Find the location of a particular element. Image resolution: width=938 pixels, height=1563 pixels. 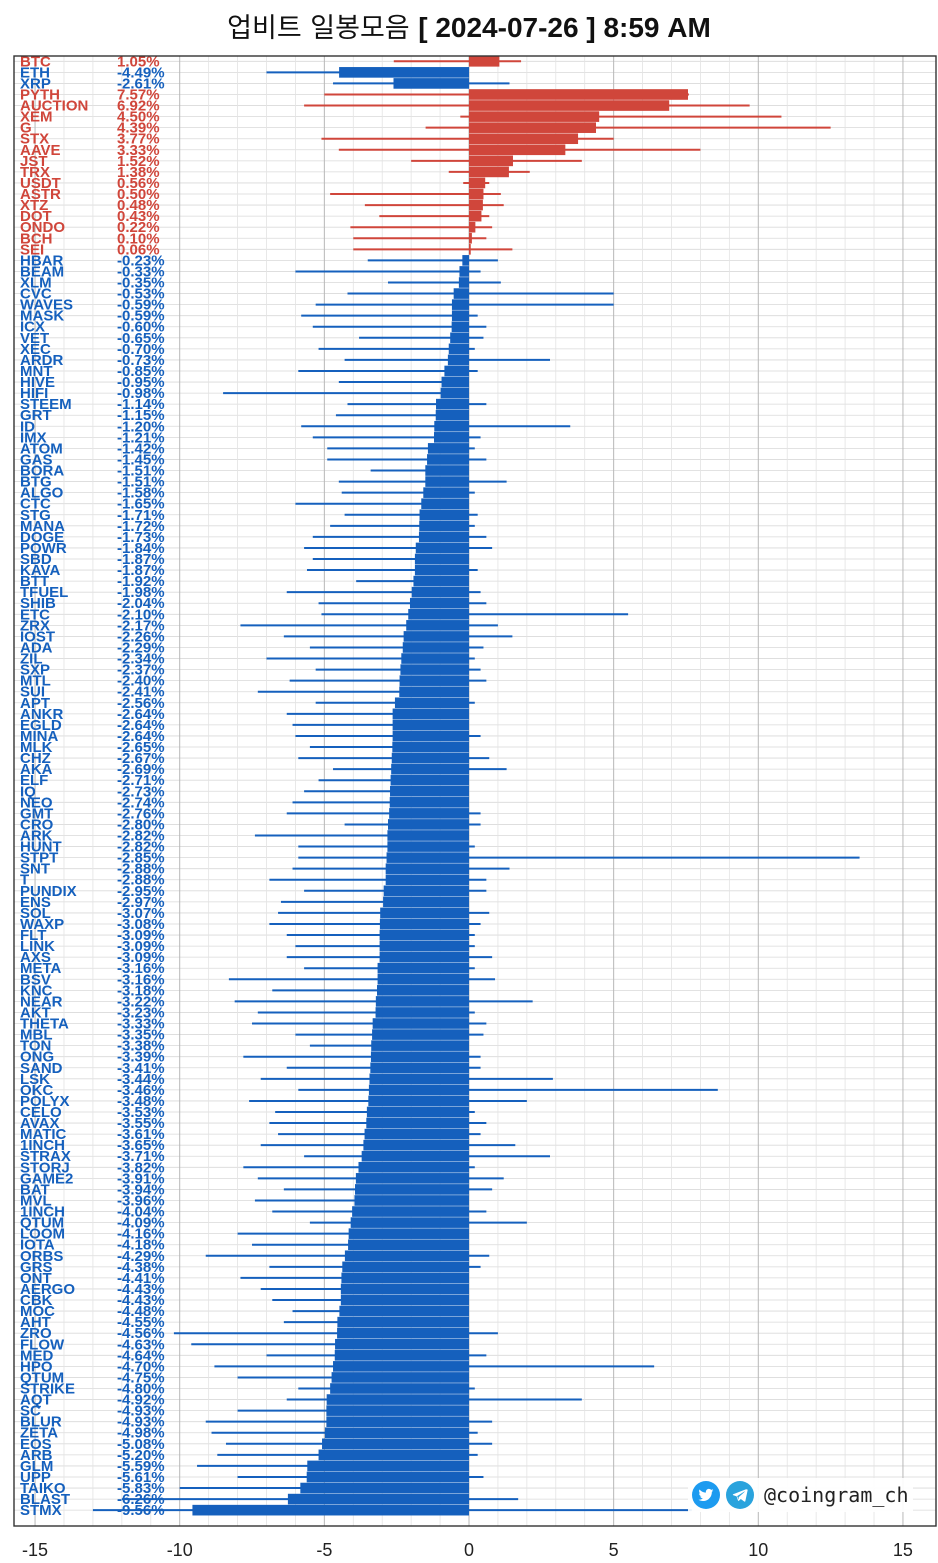

coin-ticker-label: SNT is located at coordinates (35, 869).